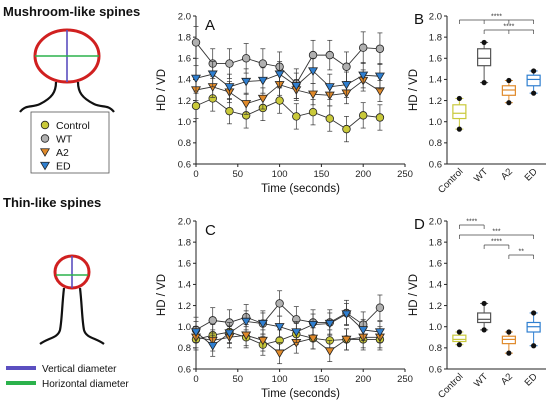 The width and height of the screenshot is (550, 412). I want to click on panel-c-y-tick-label: 0.6, so click(184, 369).